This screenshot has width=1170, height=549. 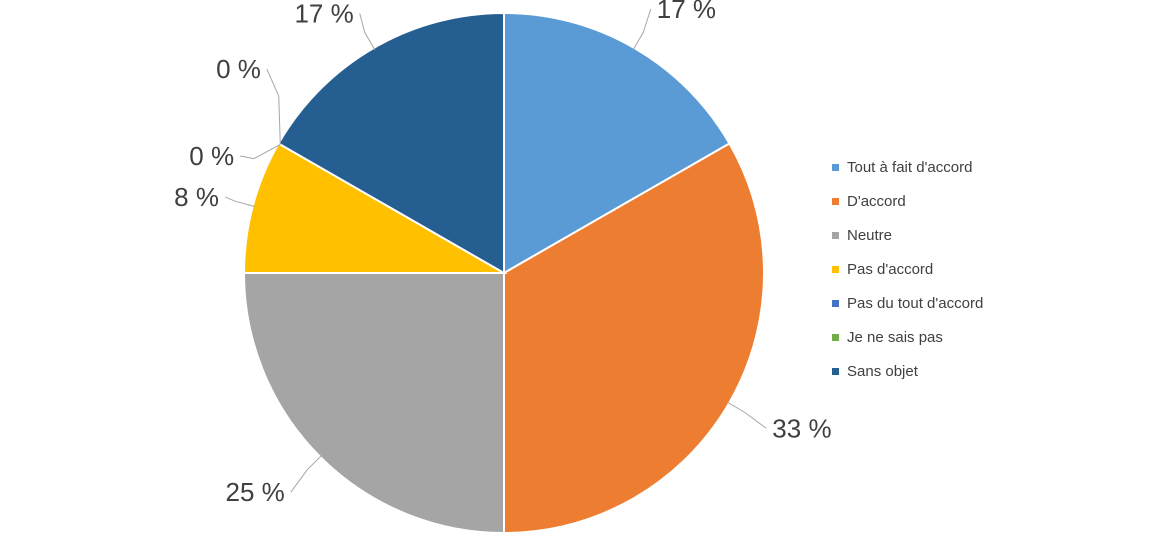 What do you see at coordinates (196, 197) in the screenshot?
I see `data-label-pas-d-accord: 8 %` at bounding box center [196, 197].